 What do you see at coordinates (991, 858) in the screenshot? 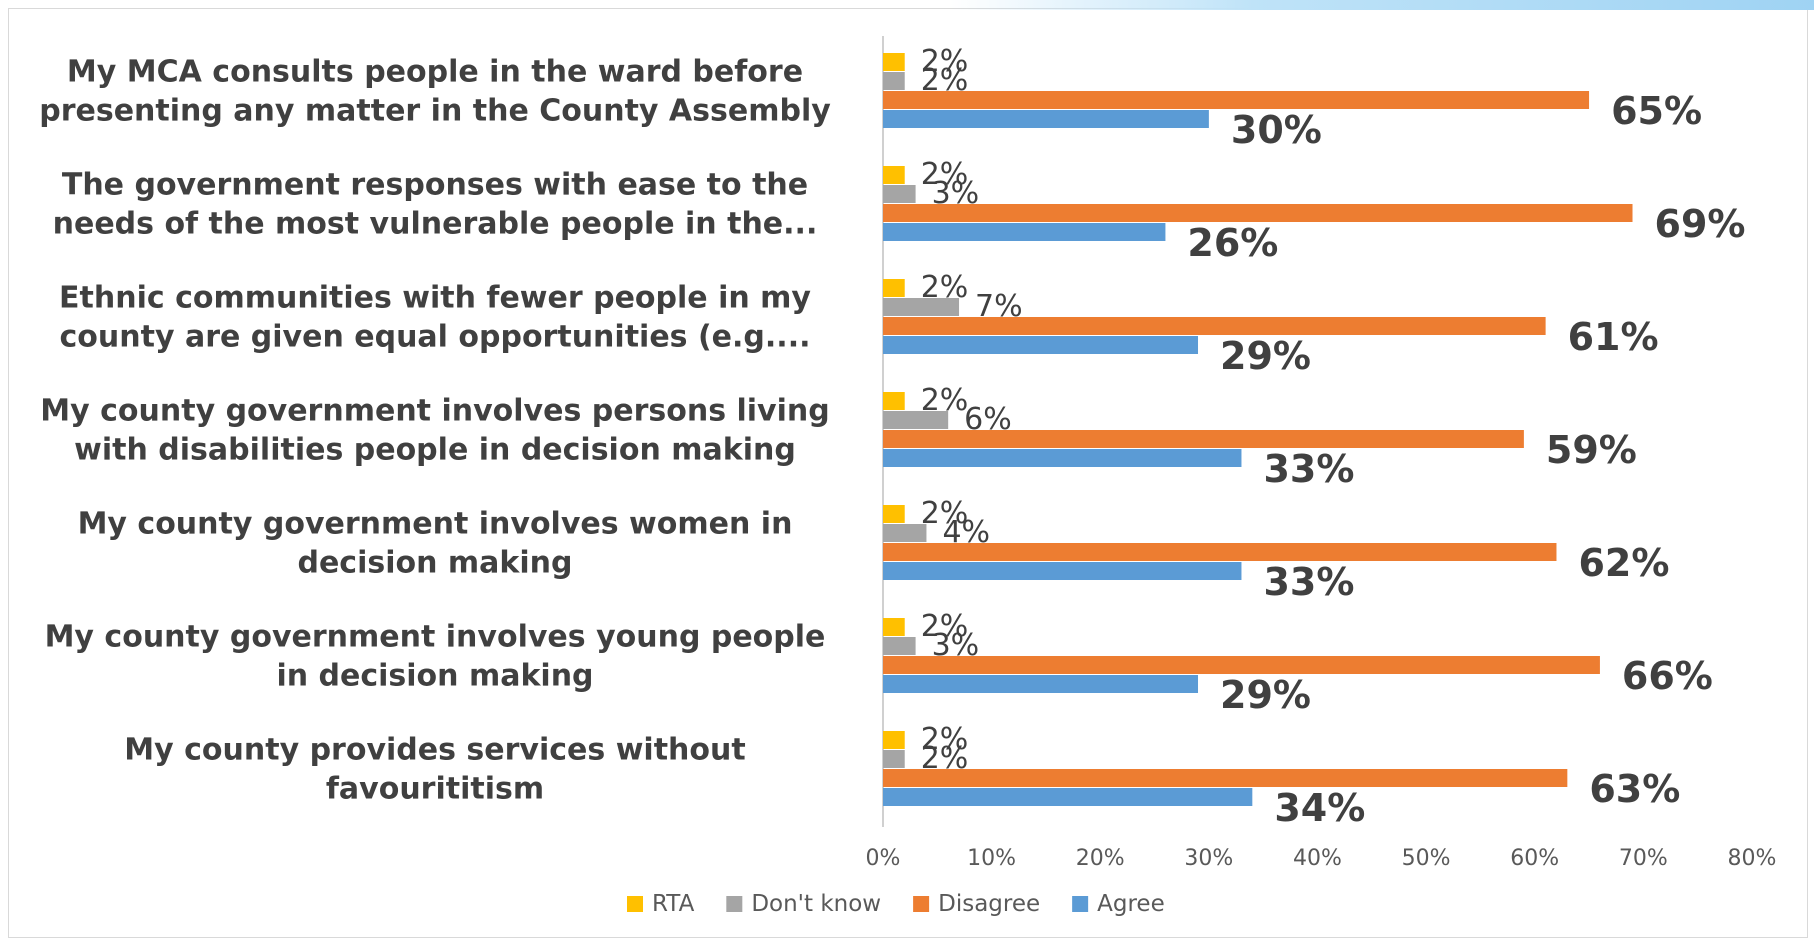
I see `x-tick-label: 10%` at bounding box center [991, 858].